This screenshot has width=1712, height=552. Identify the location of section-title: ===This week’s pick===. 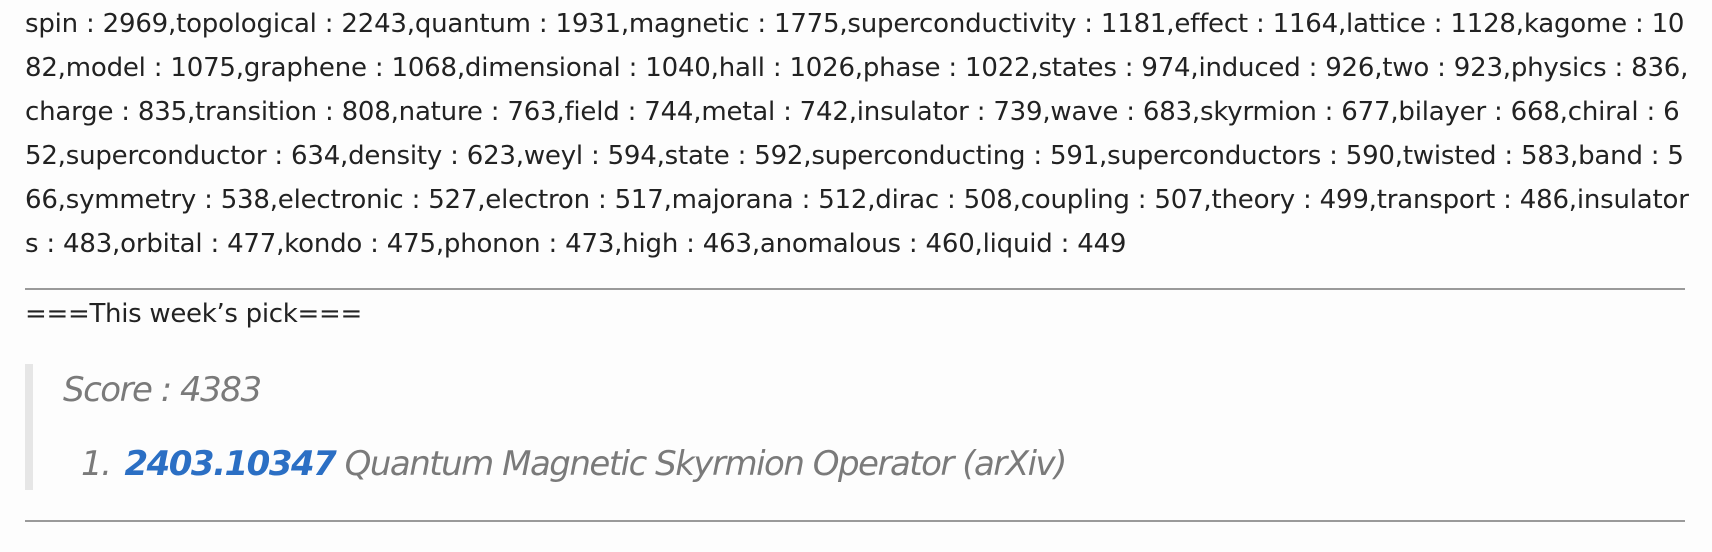
(193, 314).